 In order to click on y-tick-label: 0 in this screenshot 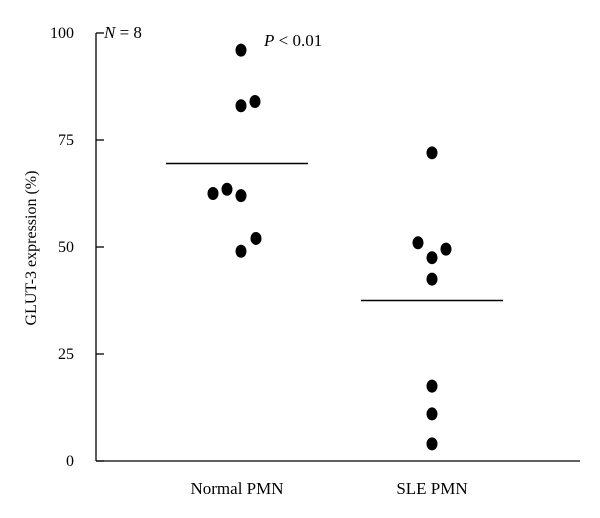, I will do `click(70, 461)`.